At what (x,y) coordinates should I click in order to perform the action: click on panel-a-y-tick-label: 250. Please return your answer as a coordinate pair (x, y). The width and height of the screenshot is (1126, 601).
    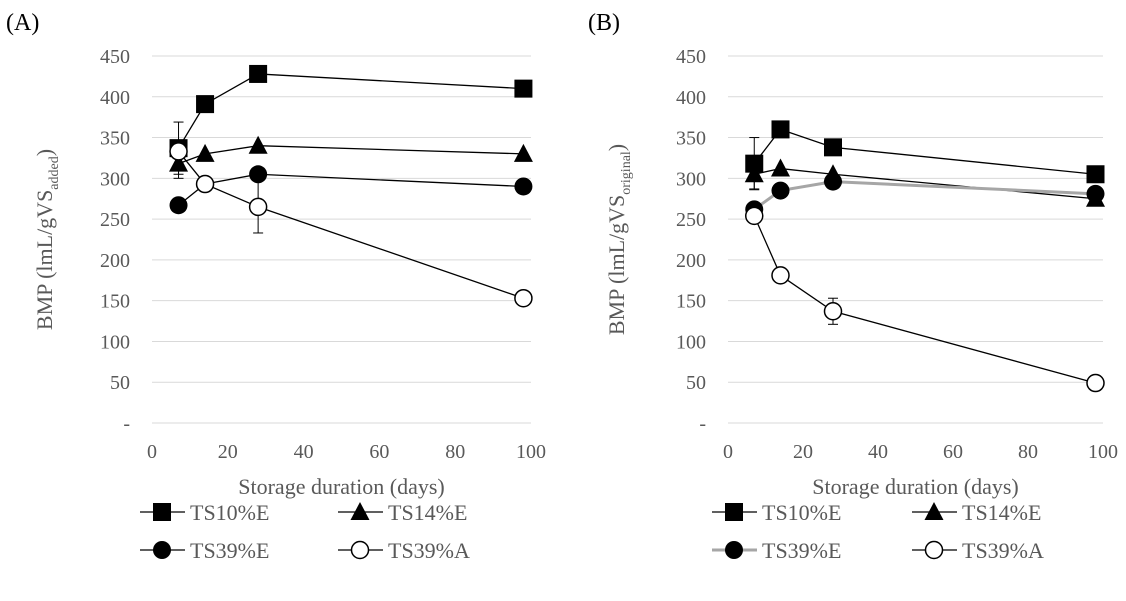
    Looking at the image, I should click on (115, 220).